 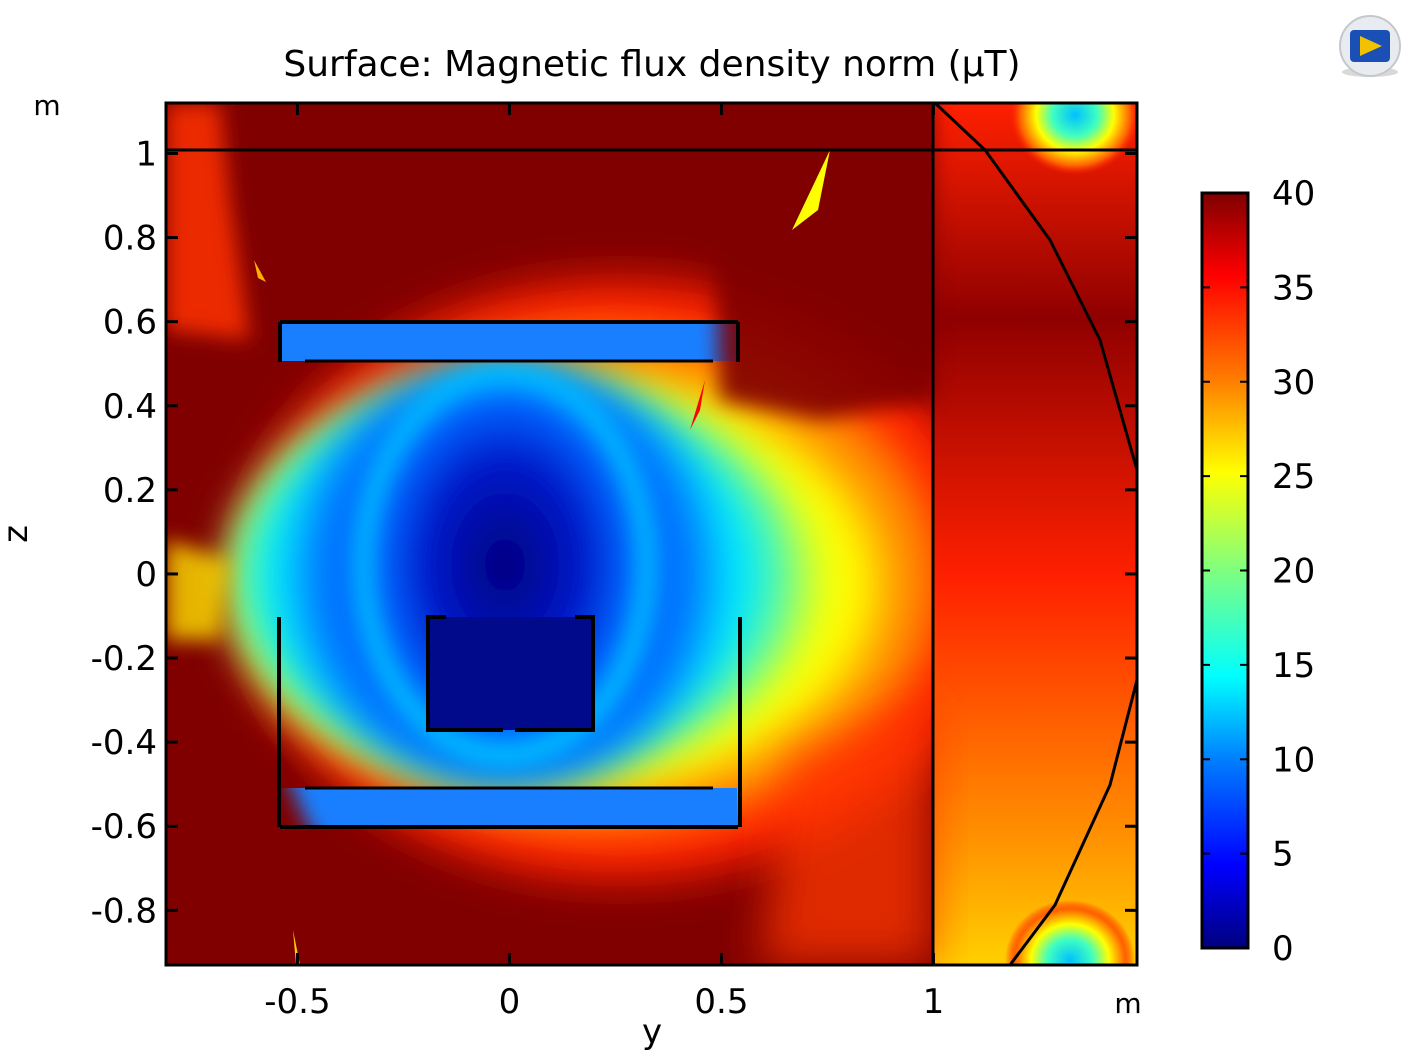 I want to click on lower-left-dark, so click(x=273, y=832).